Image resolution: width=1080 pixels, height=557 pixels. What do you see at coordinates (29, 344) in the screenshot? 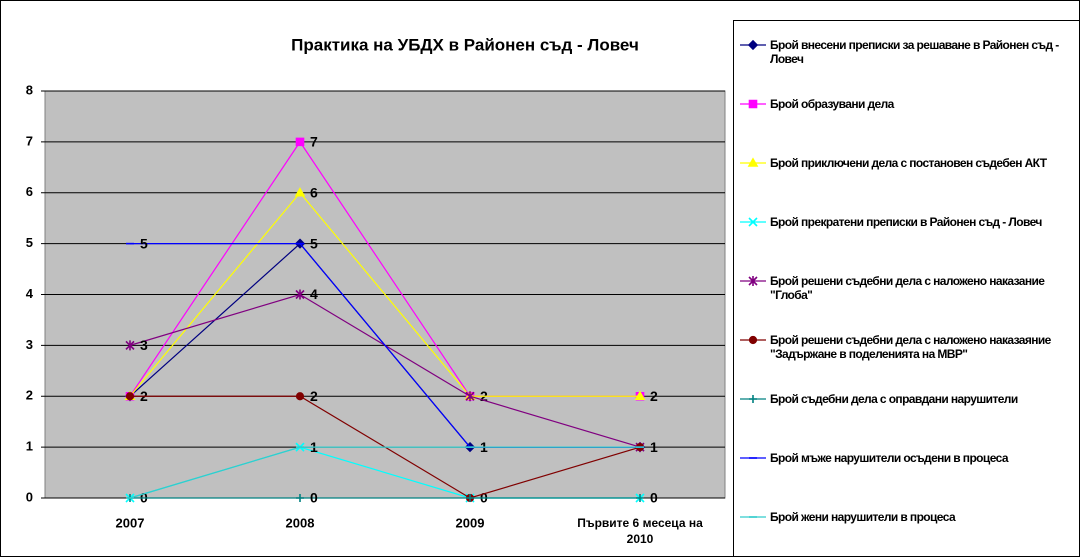
I see `y-tick-label: 3` at bounding box center [29, 344].